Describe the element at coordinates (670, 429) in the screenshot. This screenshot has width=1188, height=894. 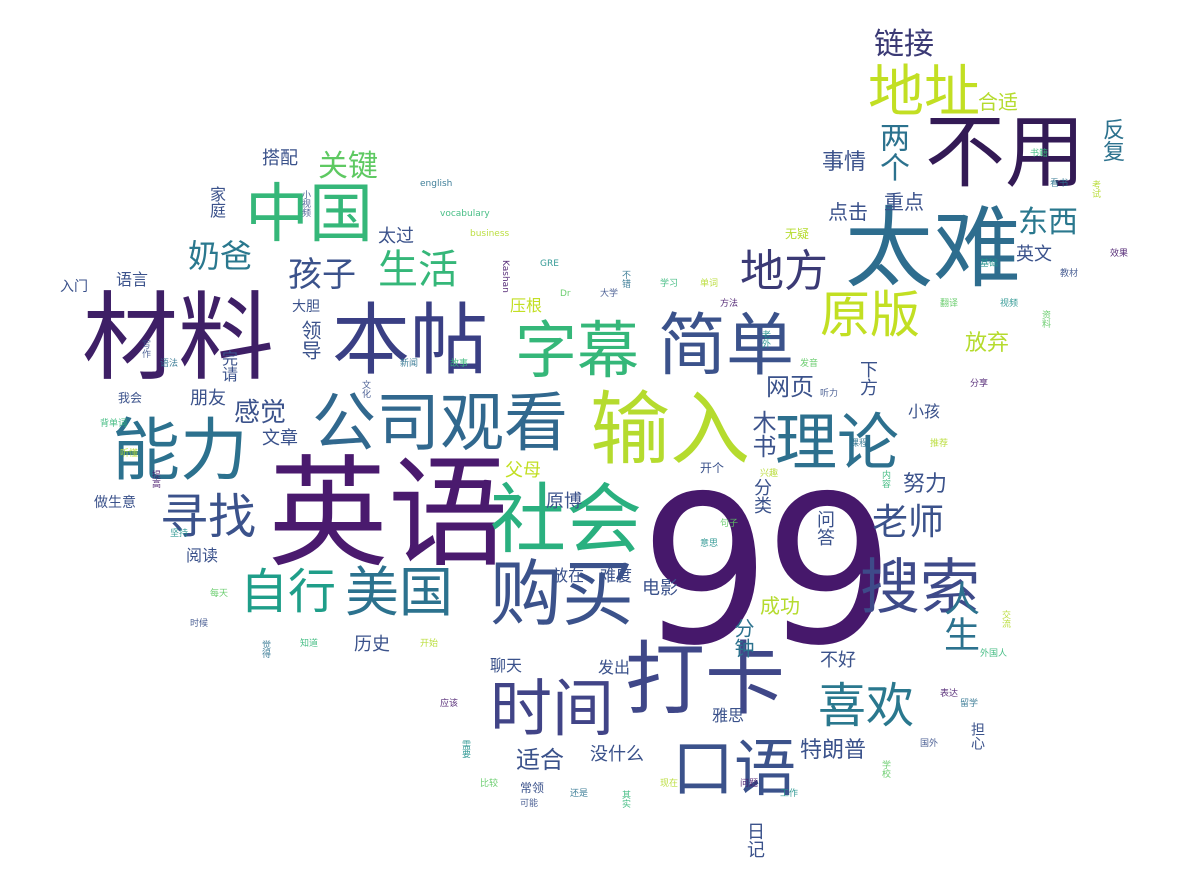
I see `word-shuru: 输入` at that location.